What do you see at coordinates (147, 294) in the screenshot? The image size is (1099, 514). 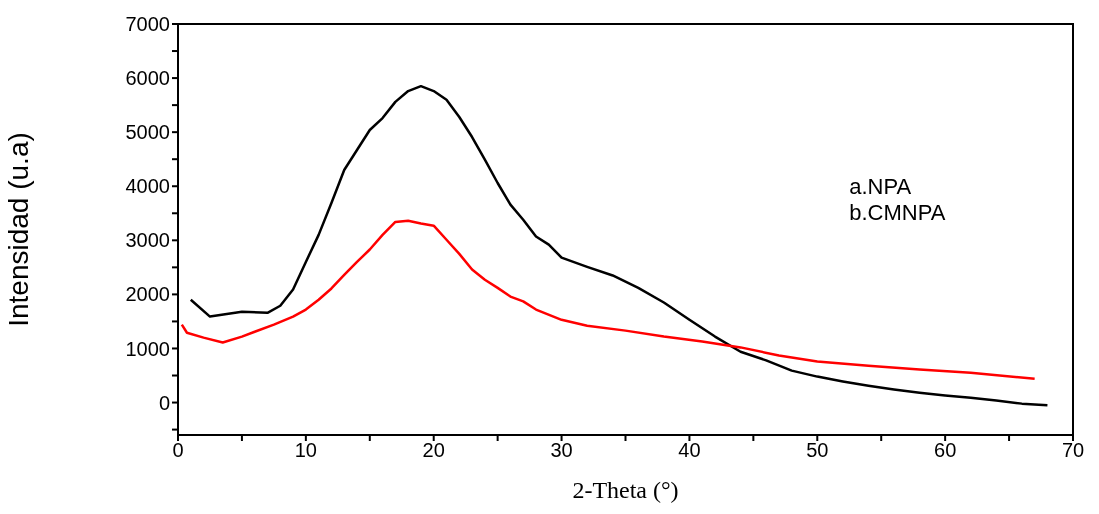 I see `y-tick-label: 2000` at bounding box center [147, 294].